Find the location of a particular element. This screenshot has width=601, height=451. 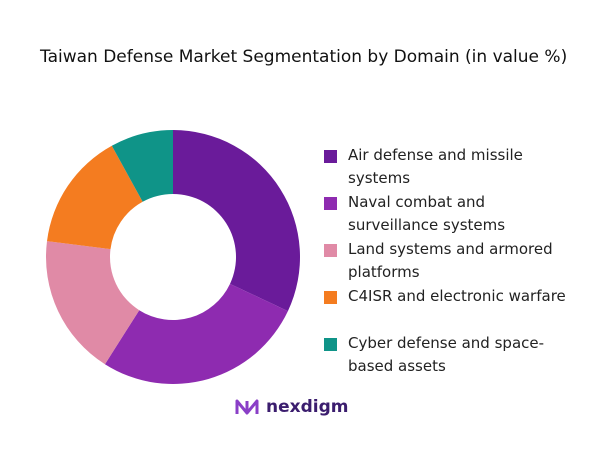

legend-item: Land systems and armored platforms is located at coordinates (449, 261).